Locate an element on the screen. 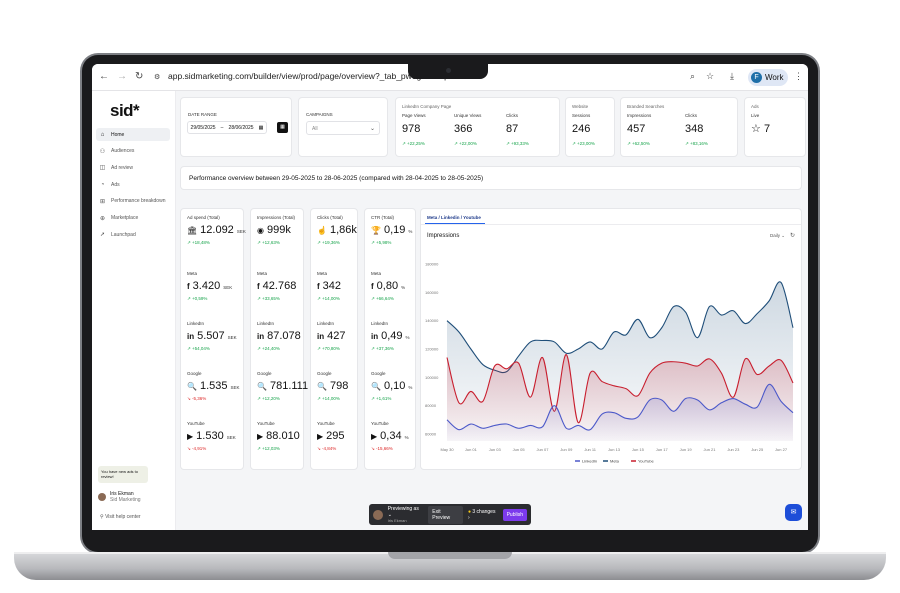  users-icon: ⚇ is located at coordinates (102, 151).